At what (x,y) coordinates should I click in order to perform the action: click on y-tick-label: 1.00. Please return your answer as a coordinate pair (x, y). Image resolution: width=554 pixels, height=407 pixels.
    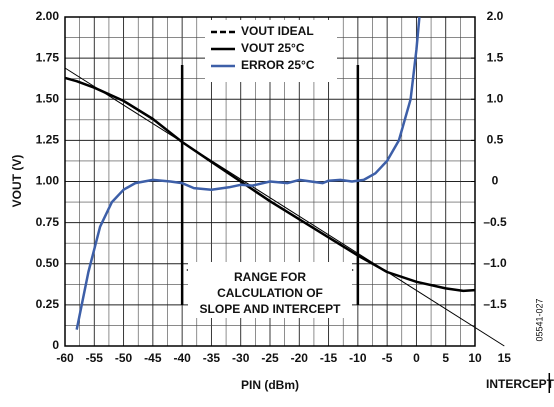
    Looking at the image, I should click on (48, 181).